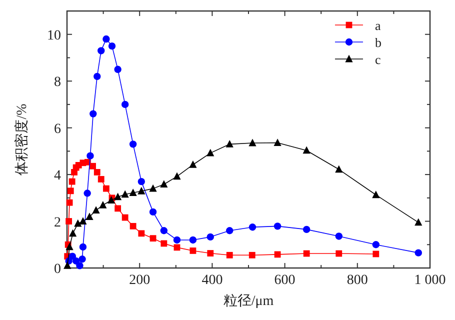 The width and height of the screenshot is (455, 320). What do you see at coordinates (378, 25) in the screenshot?
I see `legend-label: a` at bounding box center [378, 25].